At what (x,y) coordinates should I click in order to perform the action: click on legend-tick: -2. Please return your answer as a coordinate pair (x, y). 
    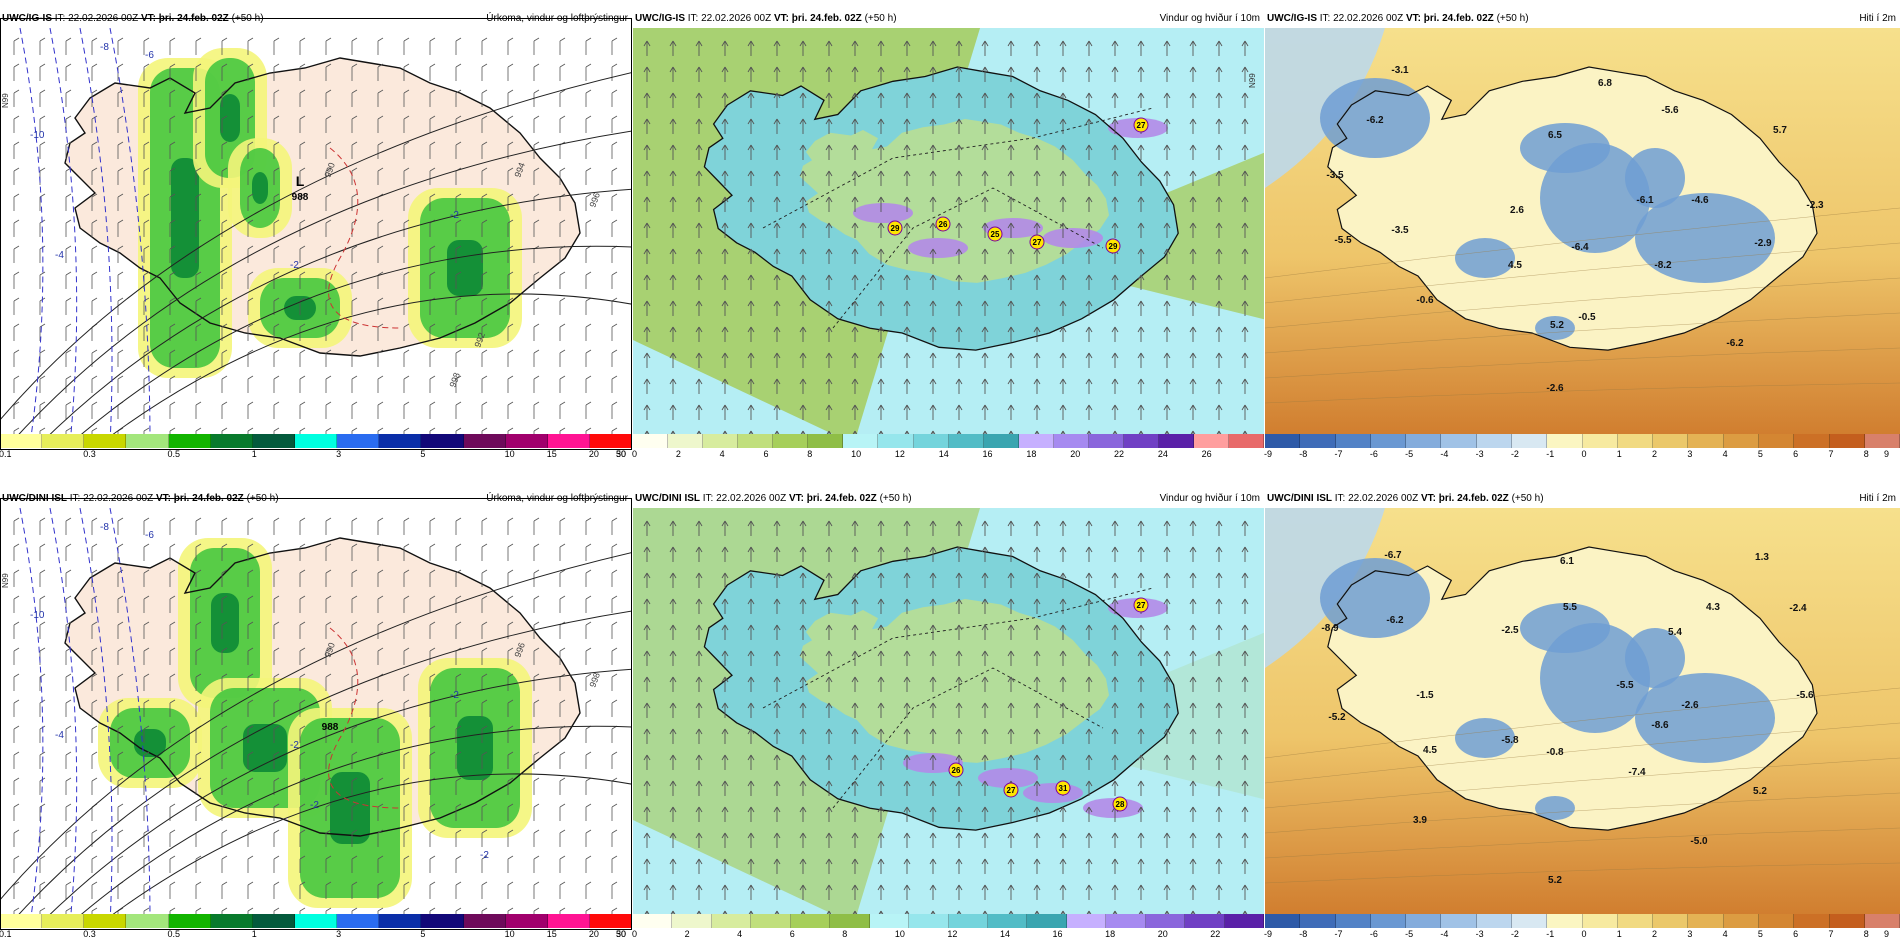
    Looking at the image, I should click on (1514, 454).